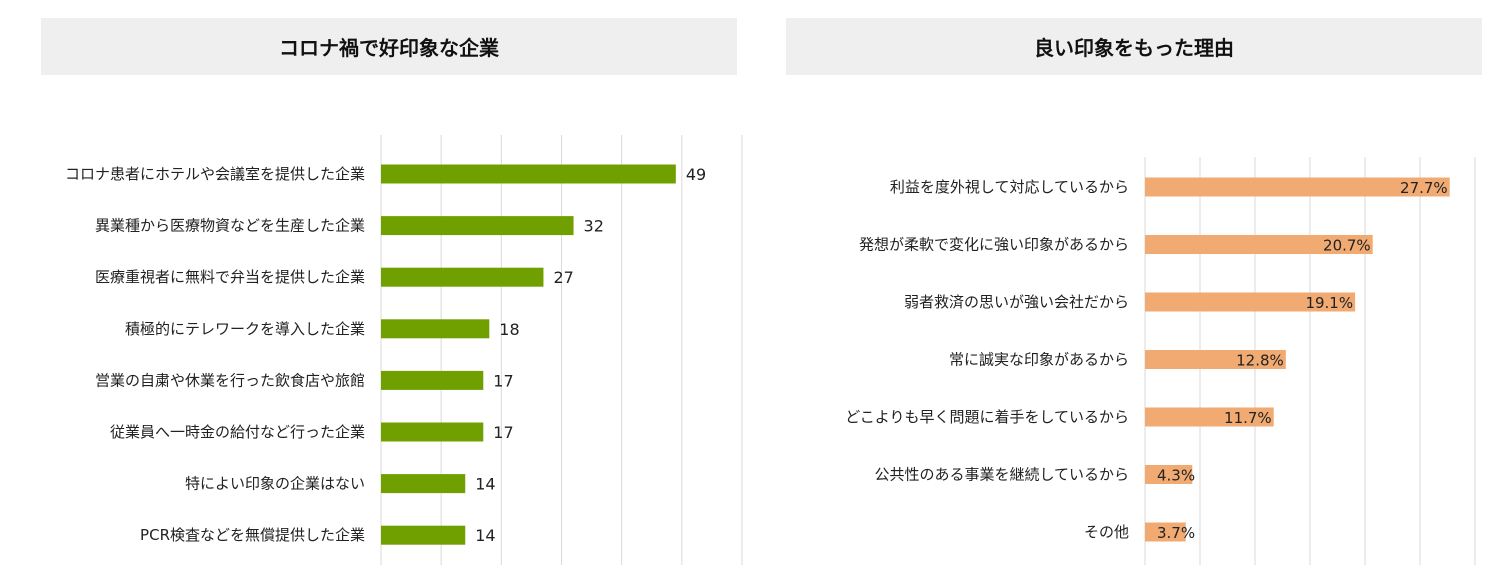 The width and height of the screenshot is (1500, 576). What do you see at coordinates (1329, 303) in the screenshot?
I see `value-label: 19.1%` at bounding box center [1329, 303].